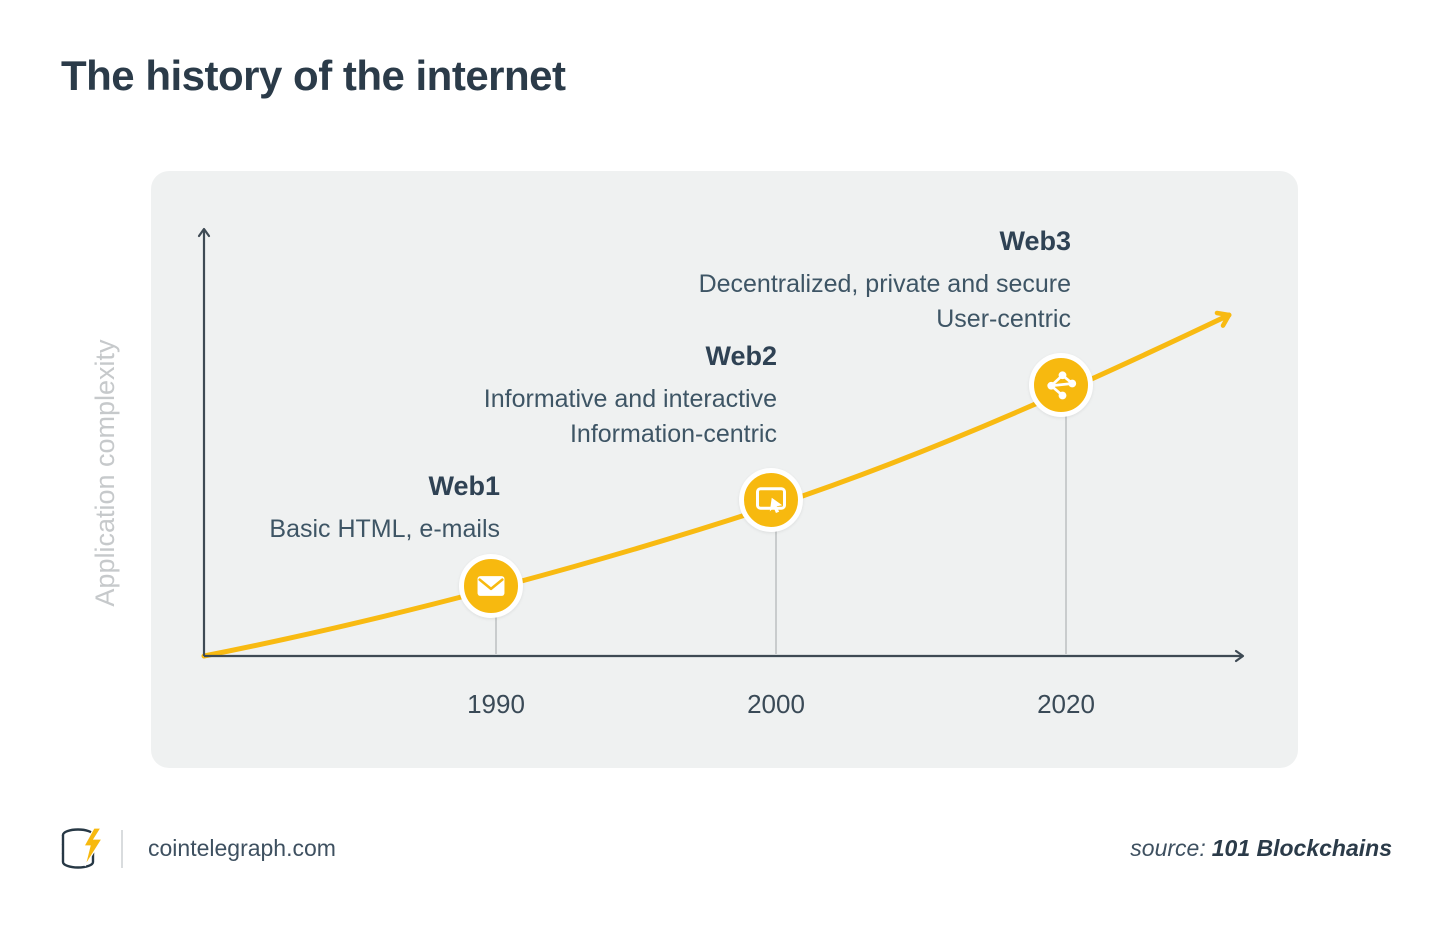 This screenshot has width=1450, height=929. Describe the element at coordinates (1035, 241) in the screenshot. I see `era-title-web3: Web3` at that location.